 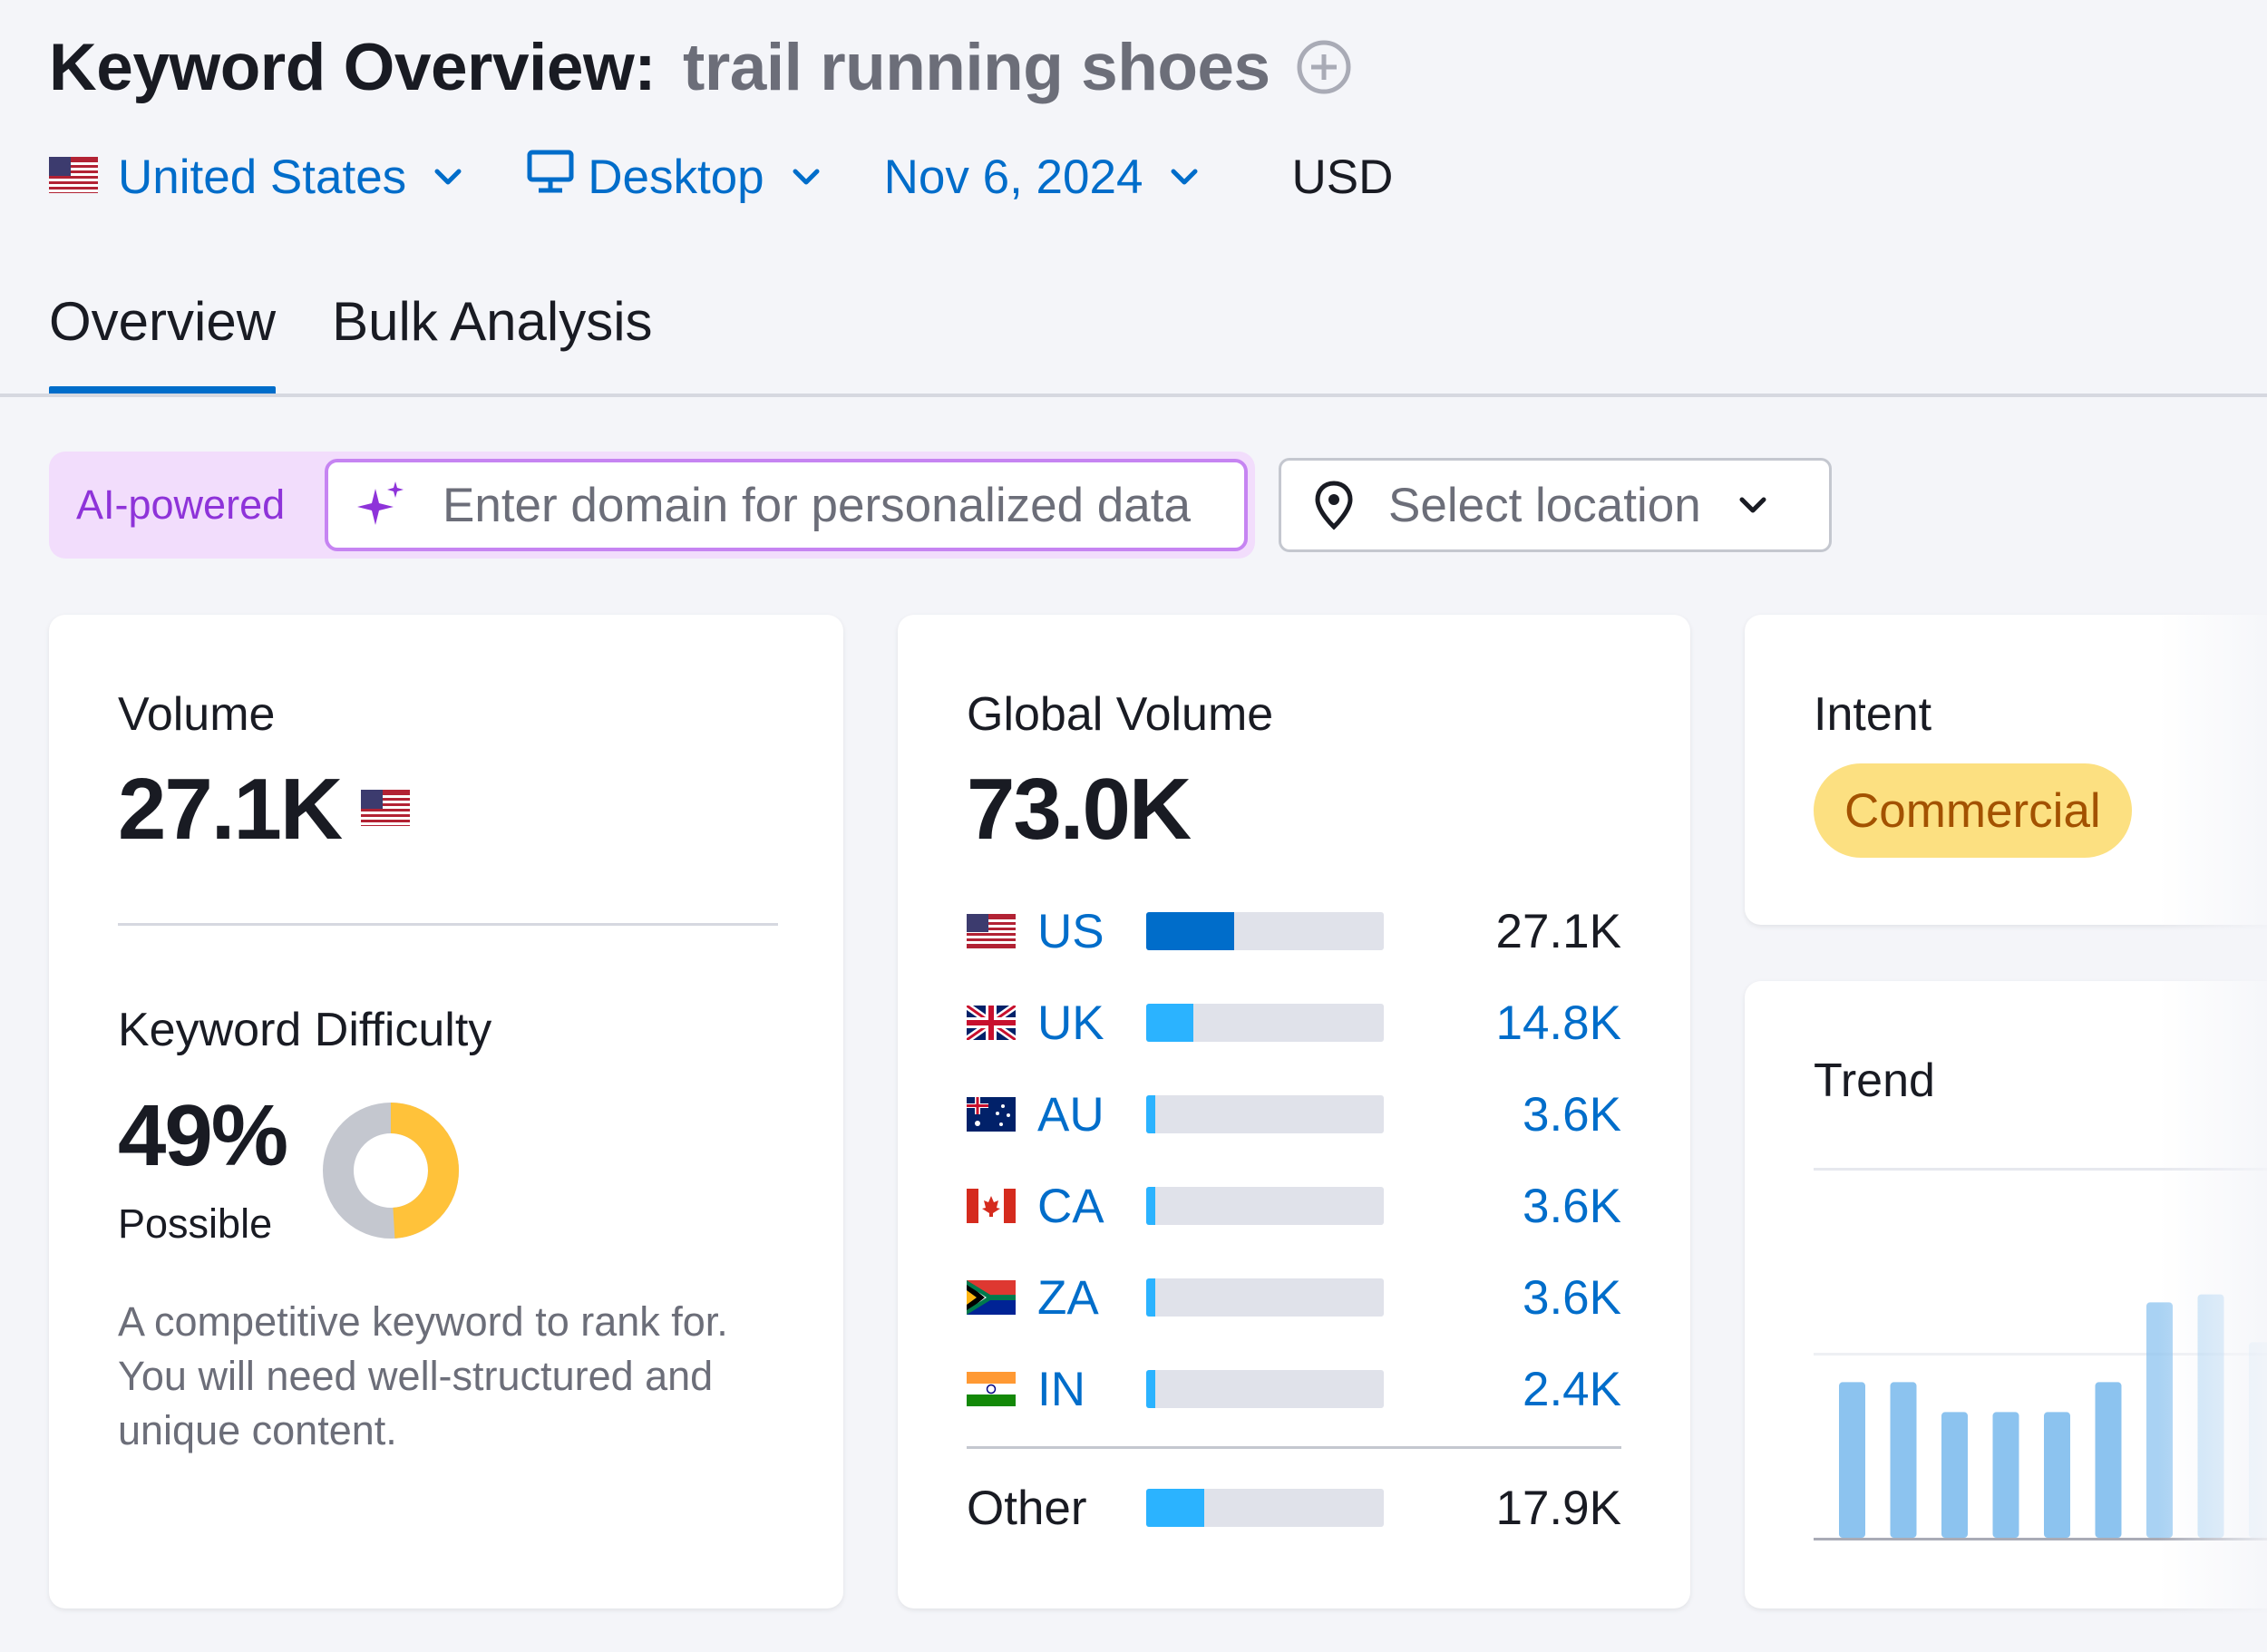 What do you see at coordinates (203, 1135) in the screenshot?
I see `kd-value: 49%` at bounding box center [203, 1135].